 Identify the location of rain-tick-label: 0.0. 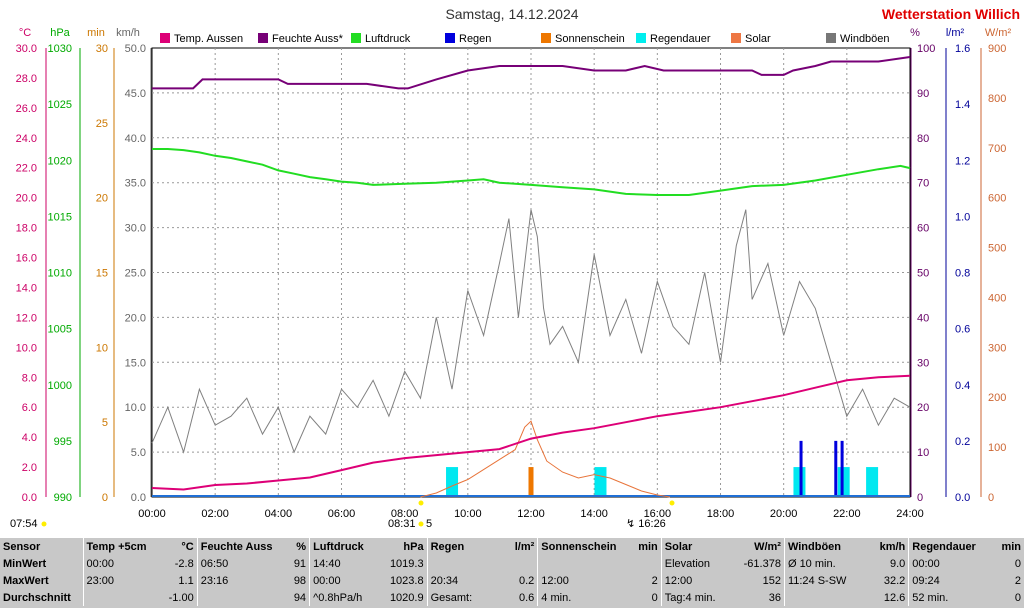
(962, 498).